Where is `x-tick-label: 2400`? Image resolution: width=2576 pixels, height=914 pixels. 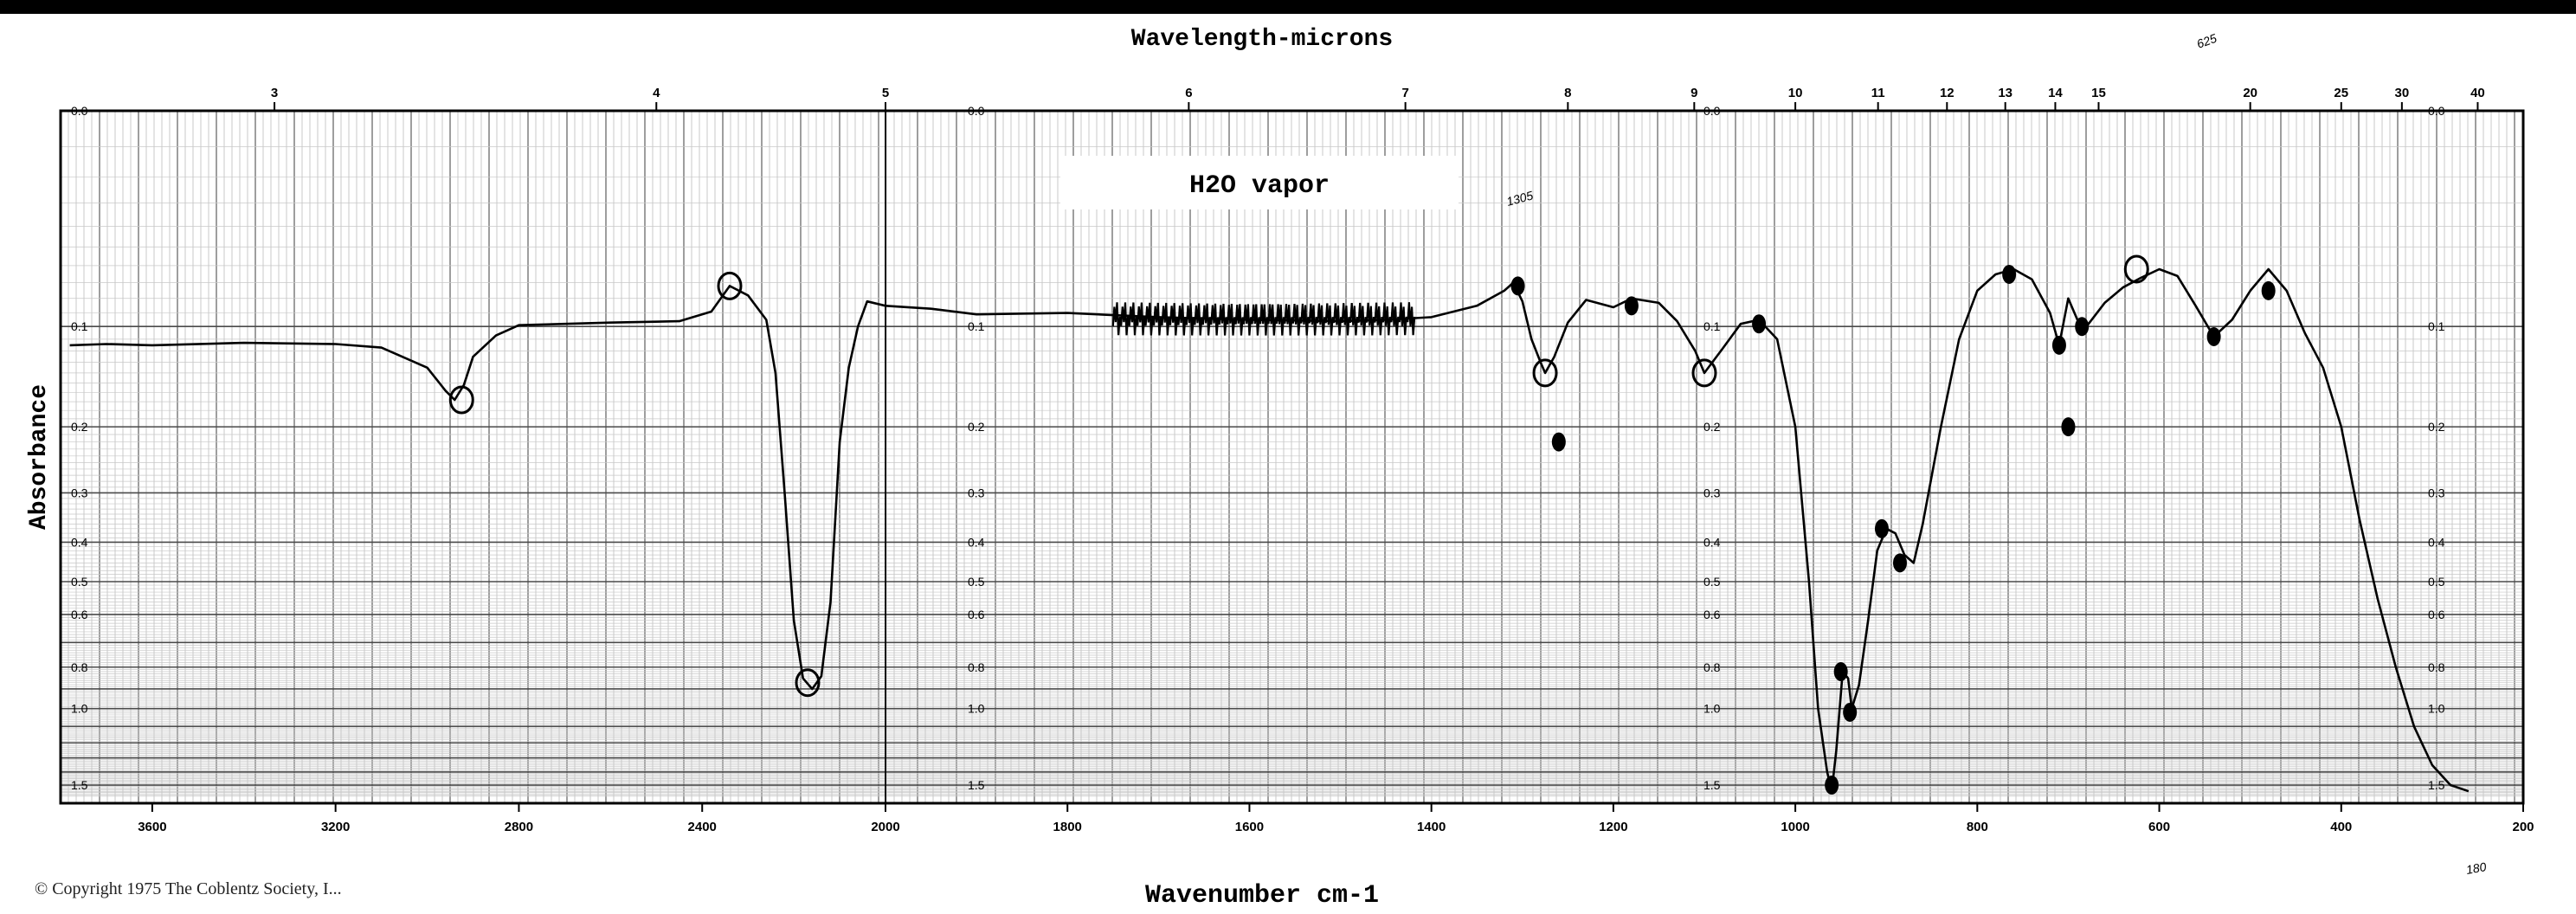
x-tick-label: 2400 is located at coordinates (702, 827).